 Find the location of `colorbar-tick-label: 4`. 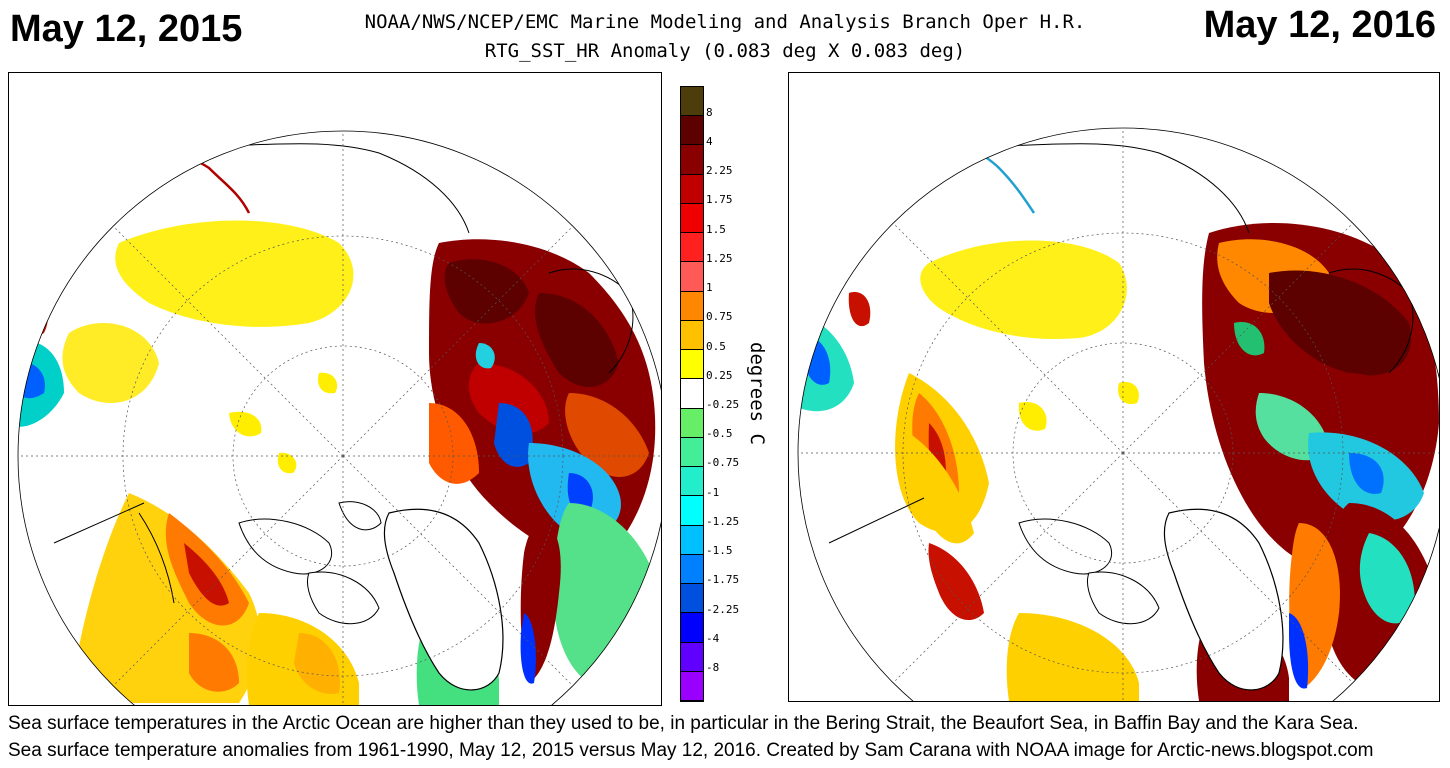

colorbar-tick-label: 4 is located at coordinates (709, 141).